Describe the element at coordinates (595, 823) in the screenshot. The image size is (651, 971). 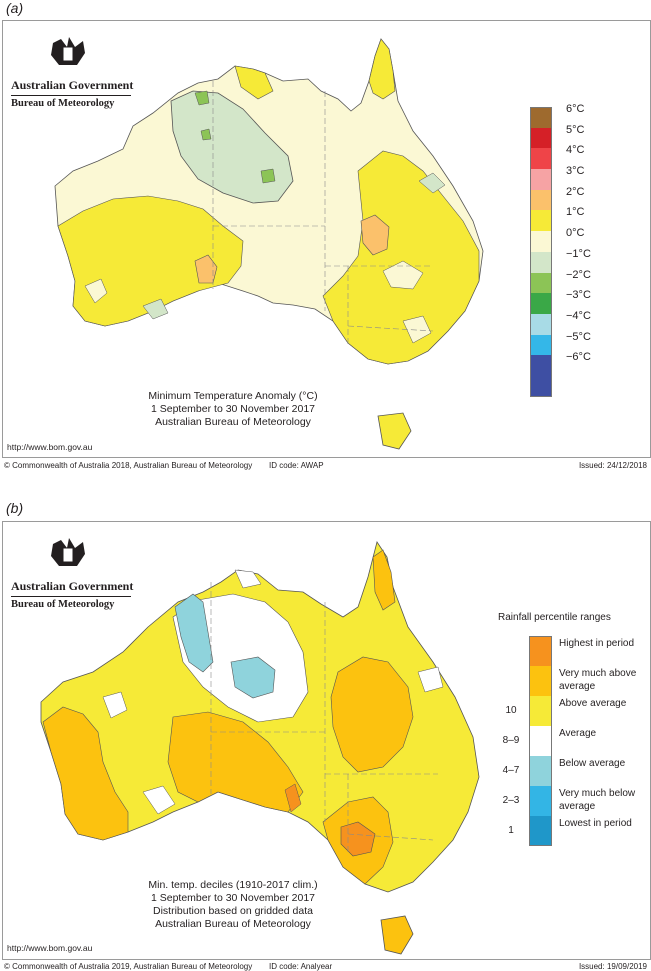
I see `legend-label: Lowest in period` at that location.